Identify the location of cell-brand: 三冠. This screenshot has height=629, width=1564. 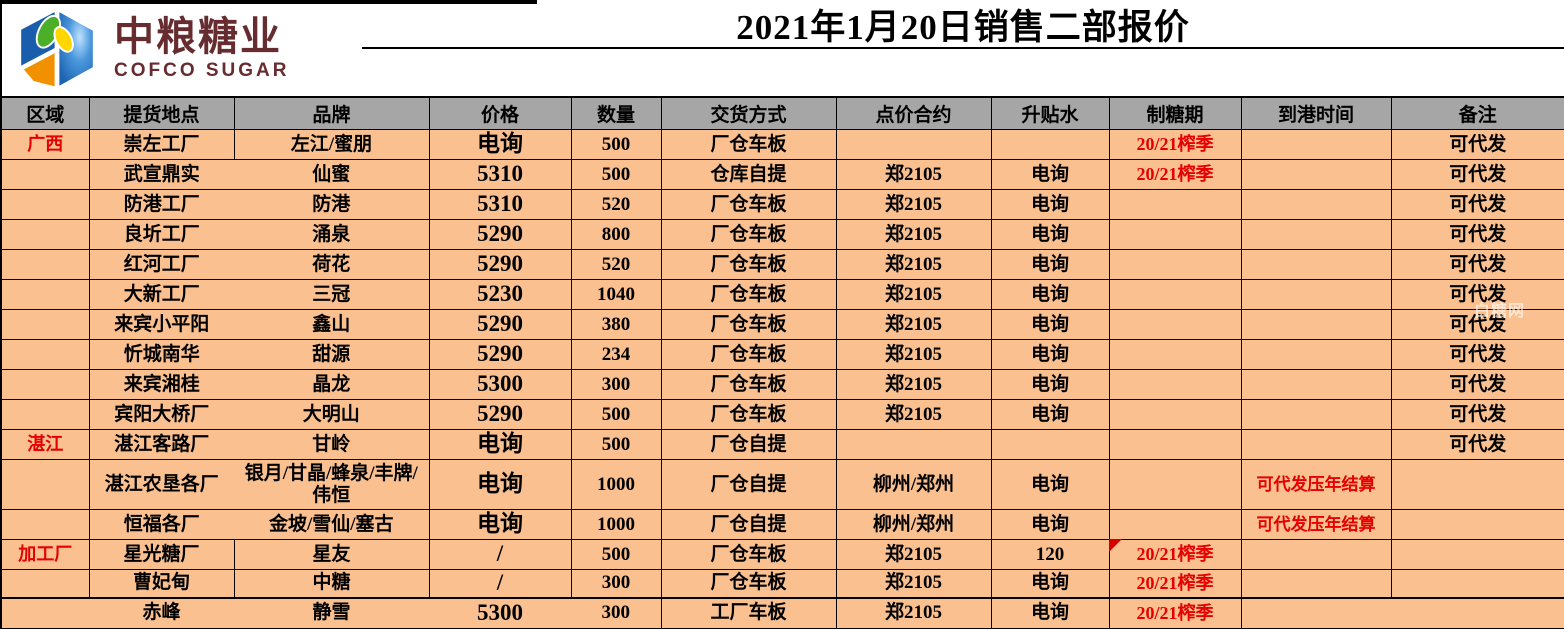
(332, 294).